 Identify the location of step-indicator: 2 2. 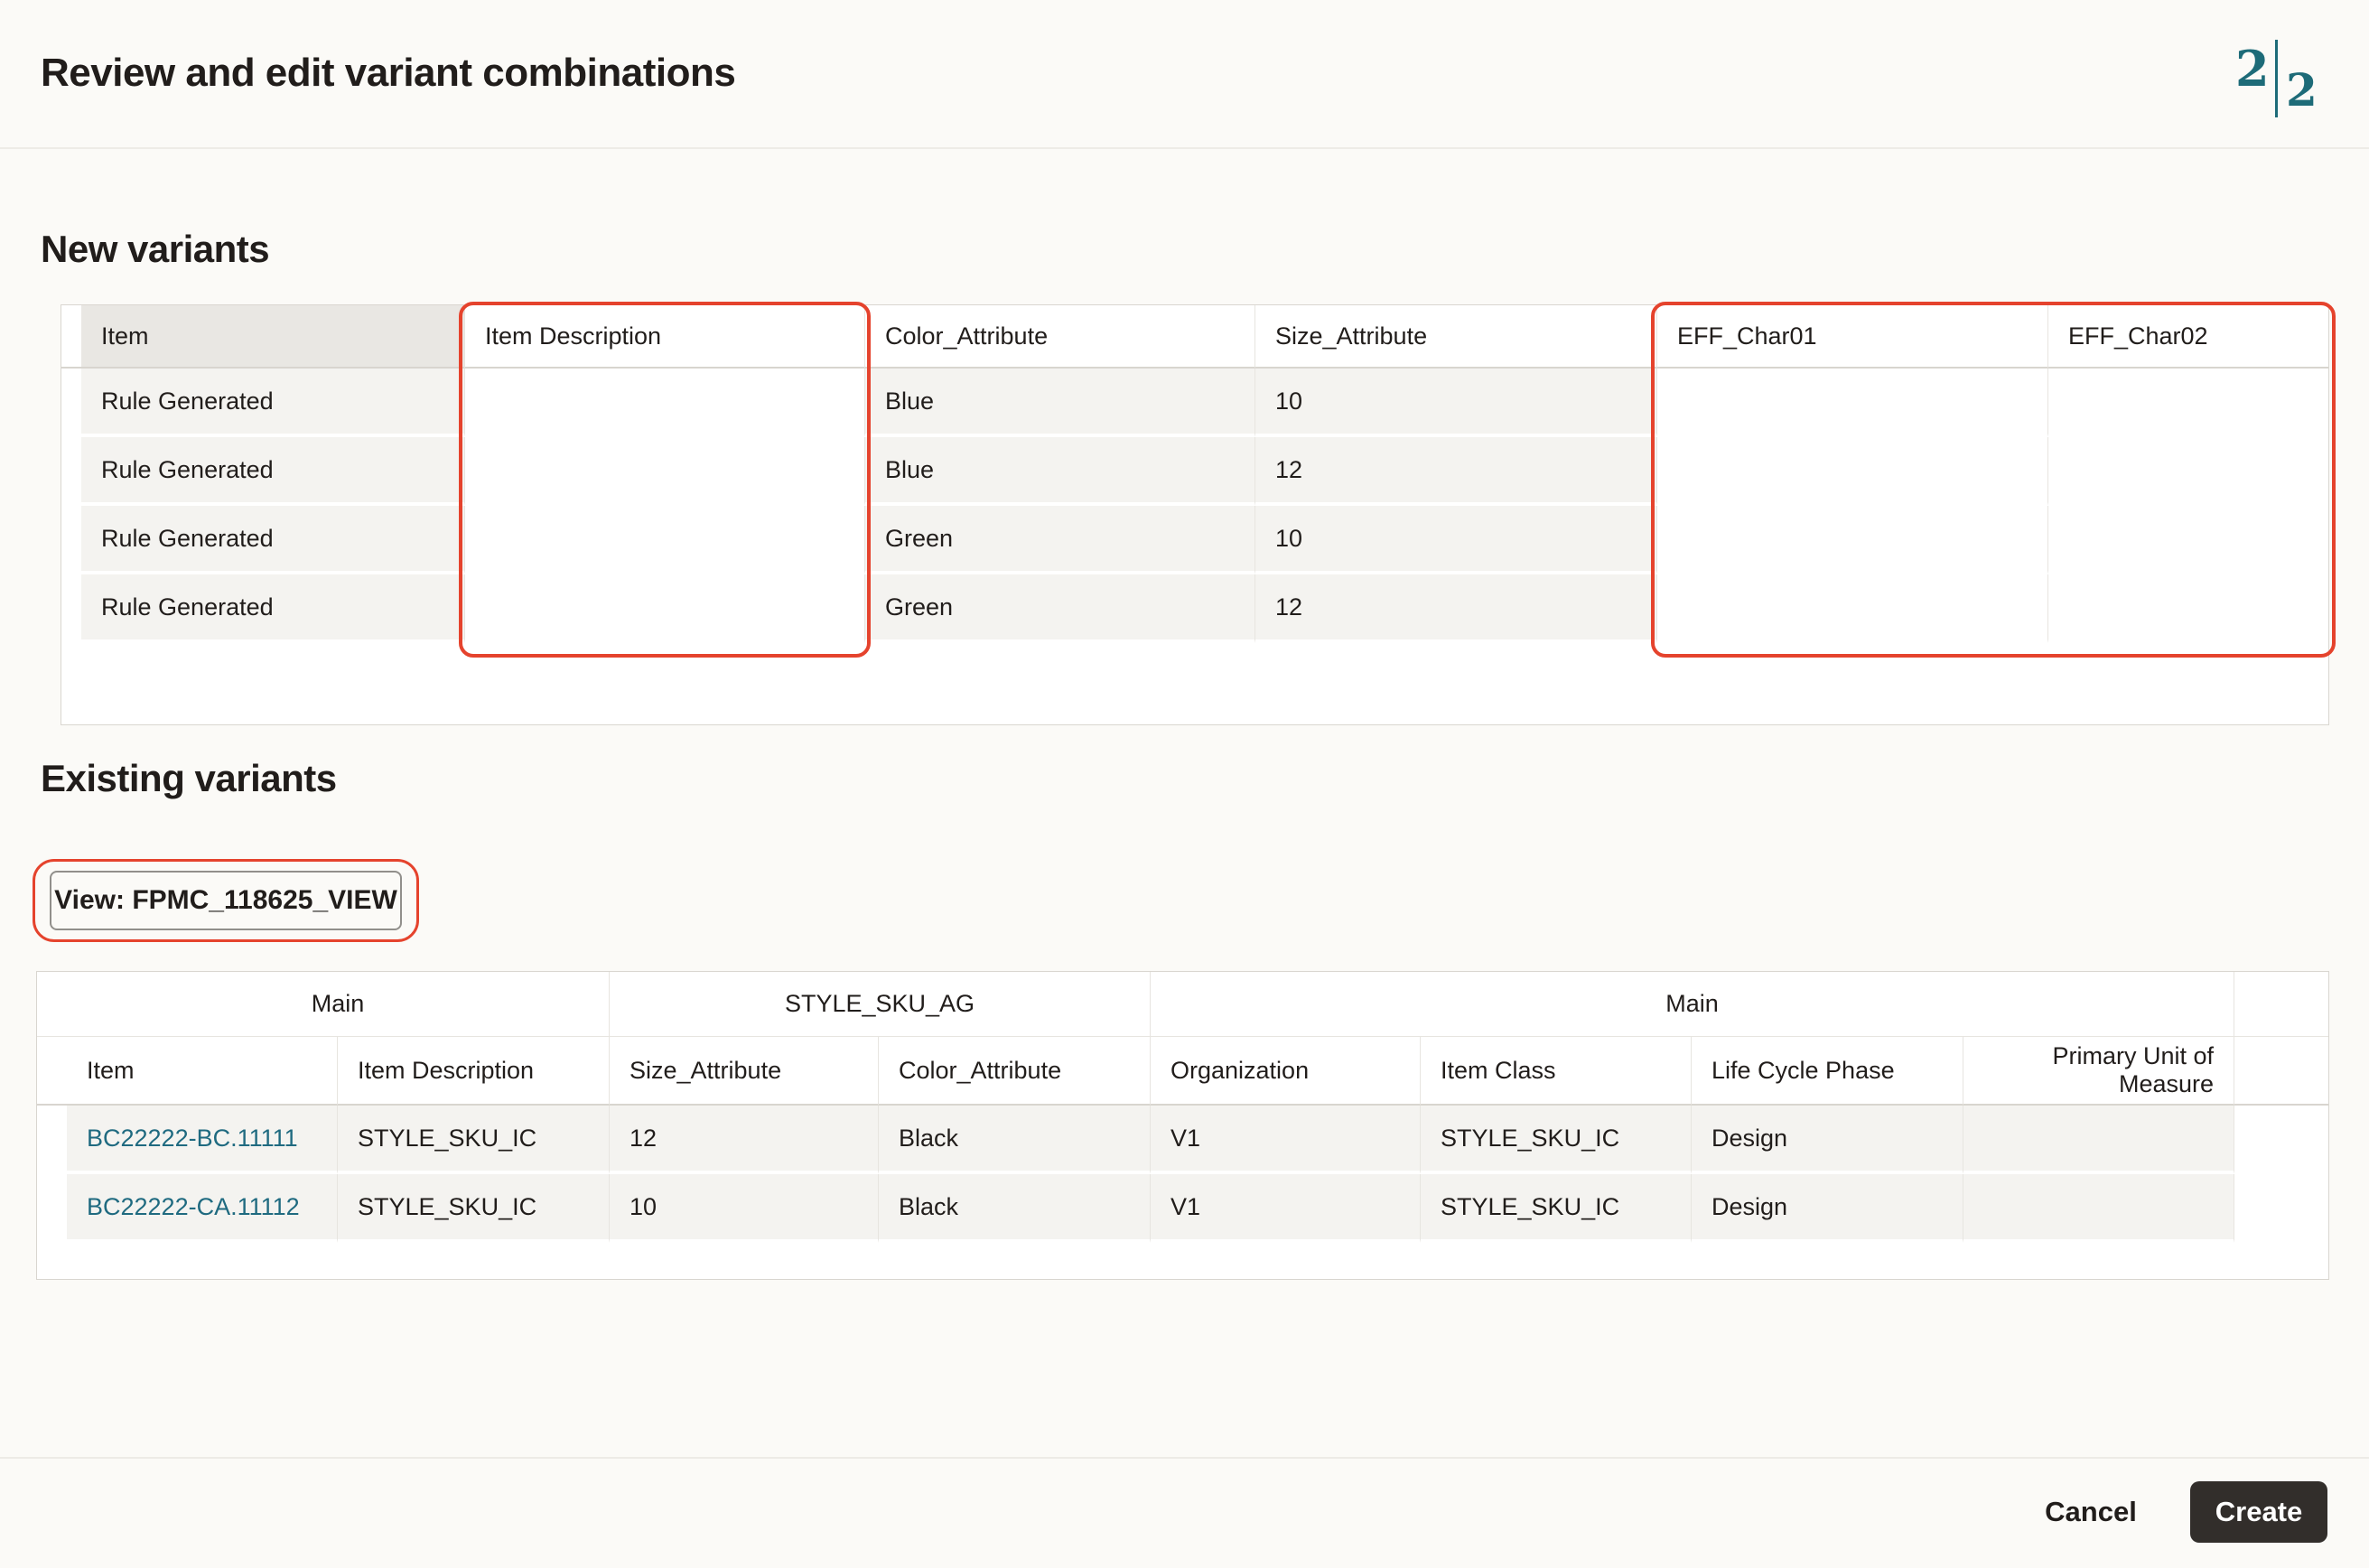
(2277, 78).